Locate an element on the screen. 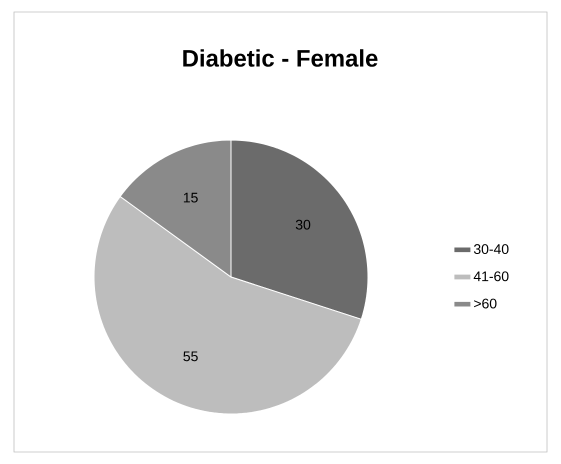 This screenshot has width=561, height=464. legend-label: 30-40 is located at coordinates (491, 249).